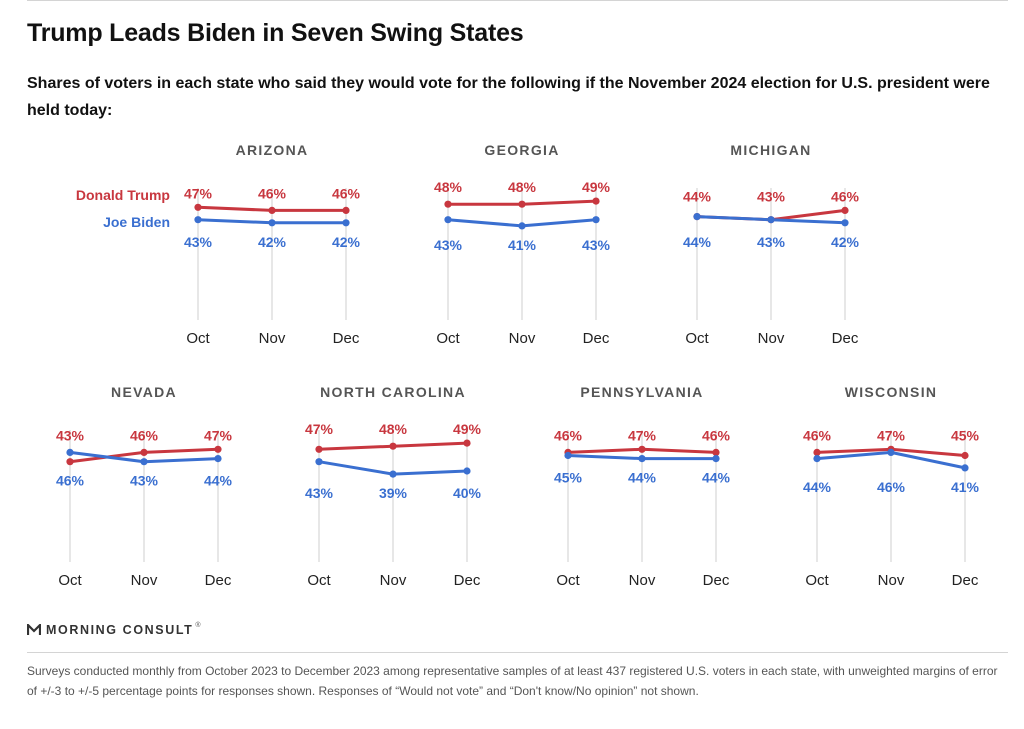 The width and height of the screenshot is (1024, 729). Describe the element at coordinates (144, 392) in the screenshot. I see `panel-title-nevada: NEVADA` at that location.